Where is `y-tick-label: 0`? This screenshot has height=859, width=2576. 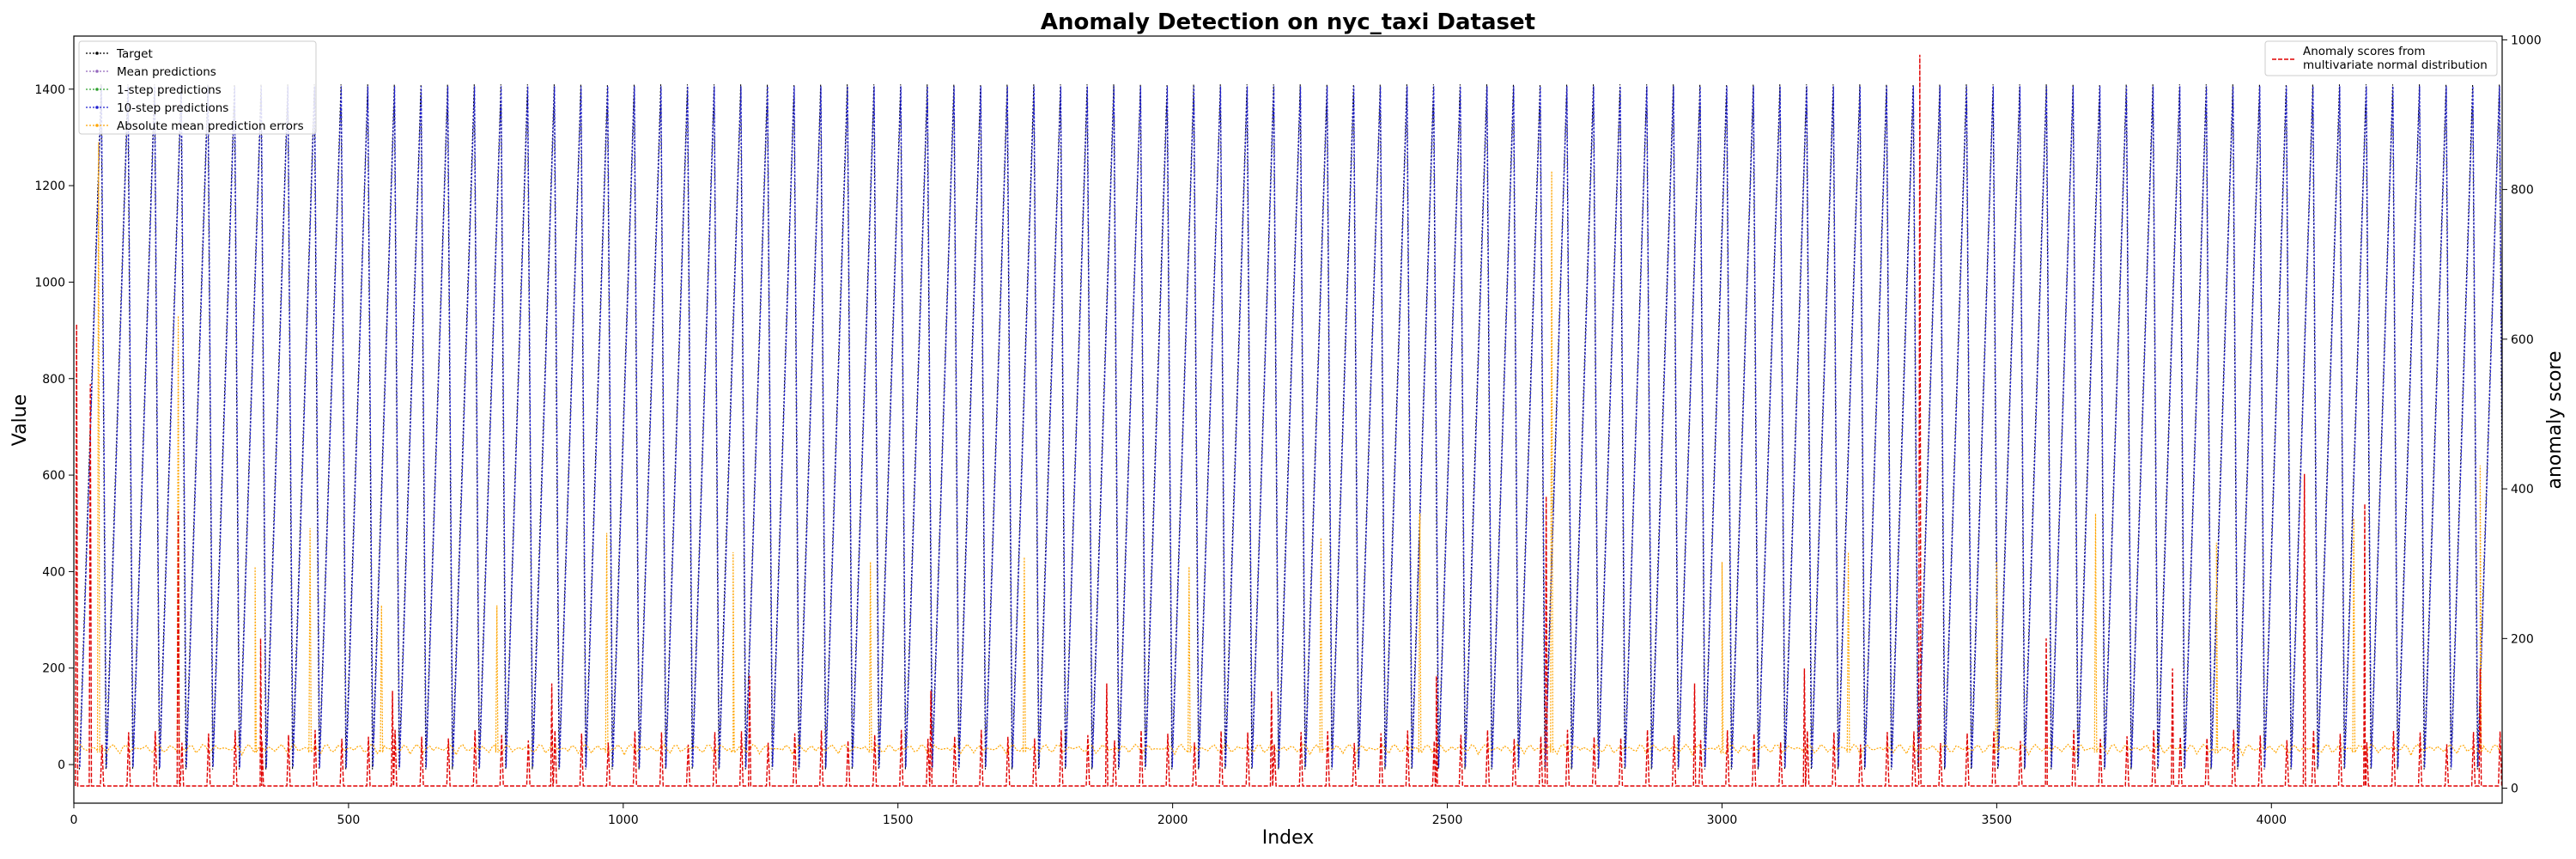 y-tick-label: 0 is located at coordinates (61, 765).